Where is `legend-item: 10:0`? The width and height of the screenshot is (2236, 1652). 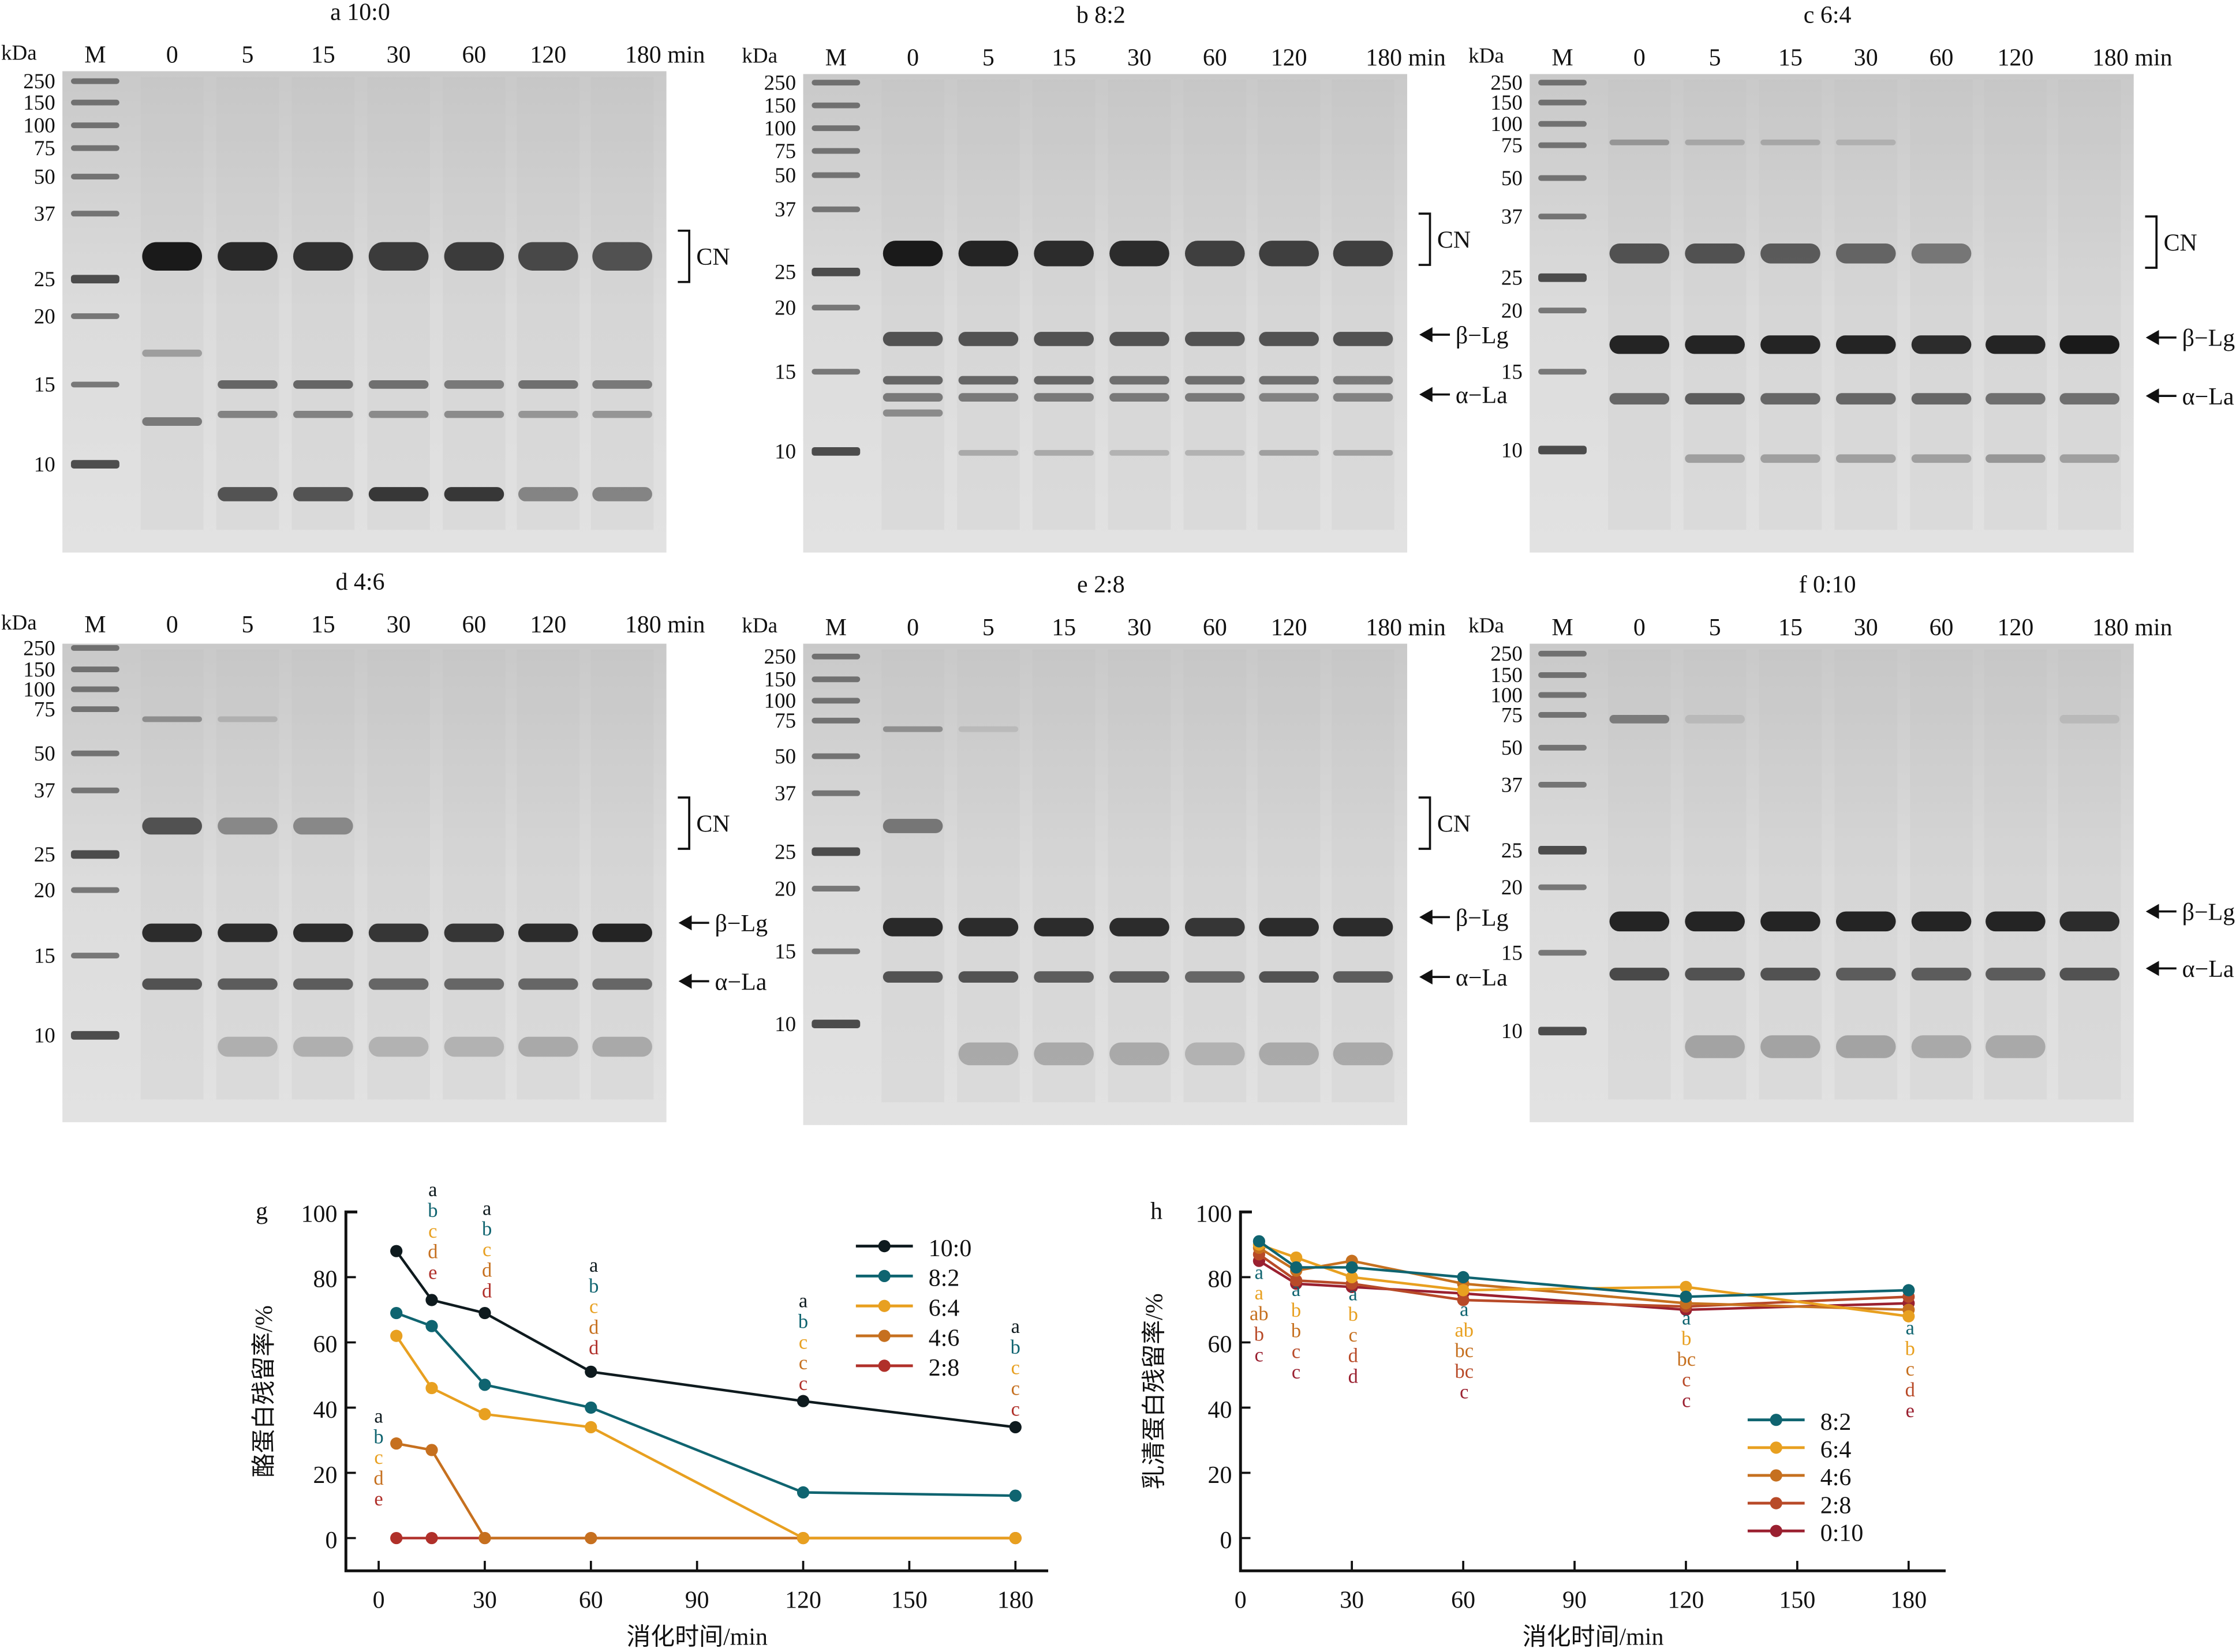
legend-item: 10:0 is located at coordinates (913, 1248).